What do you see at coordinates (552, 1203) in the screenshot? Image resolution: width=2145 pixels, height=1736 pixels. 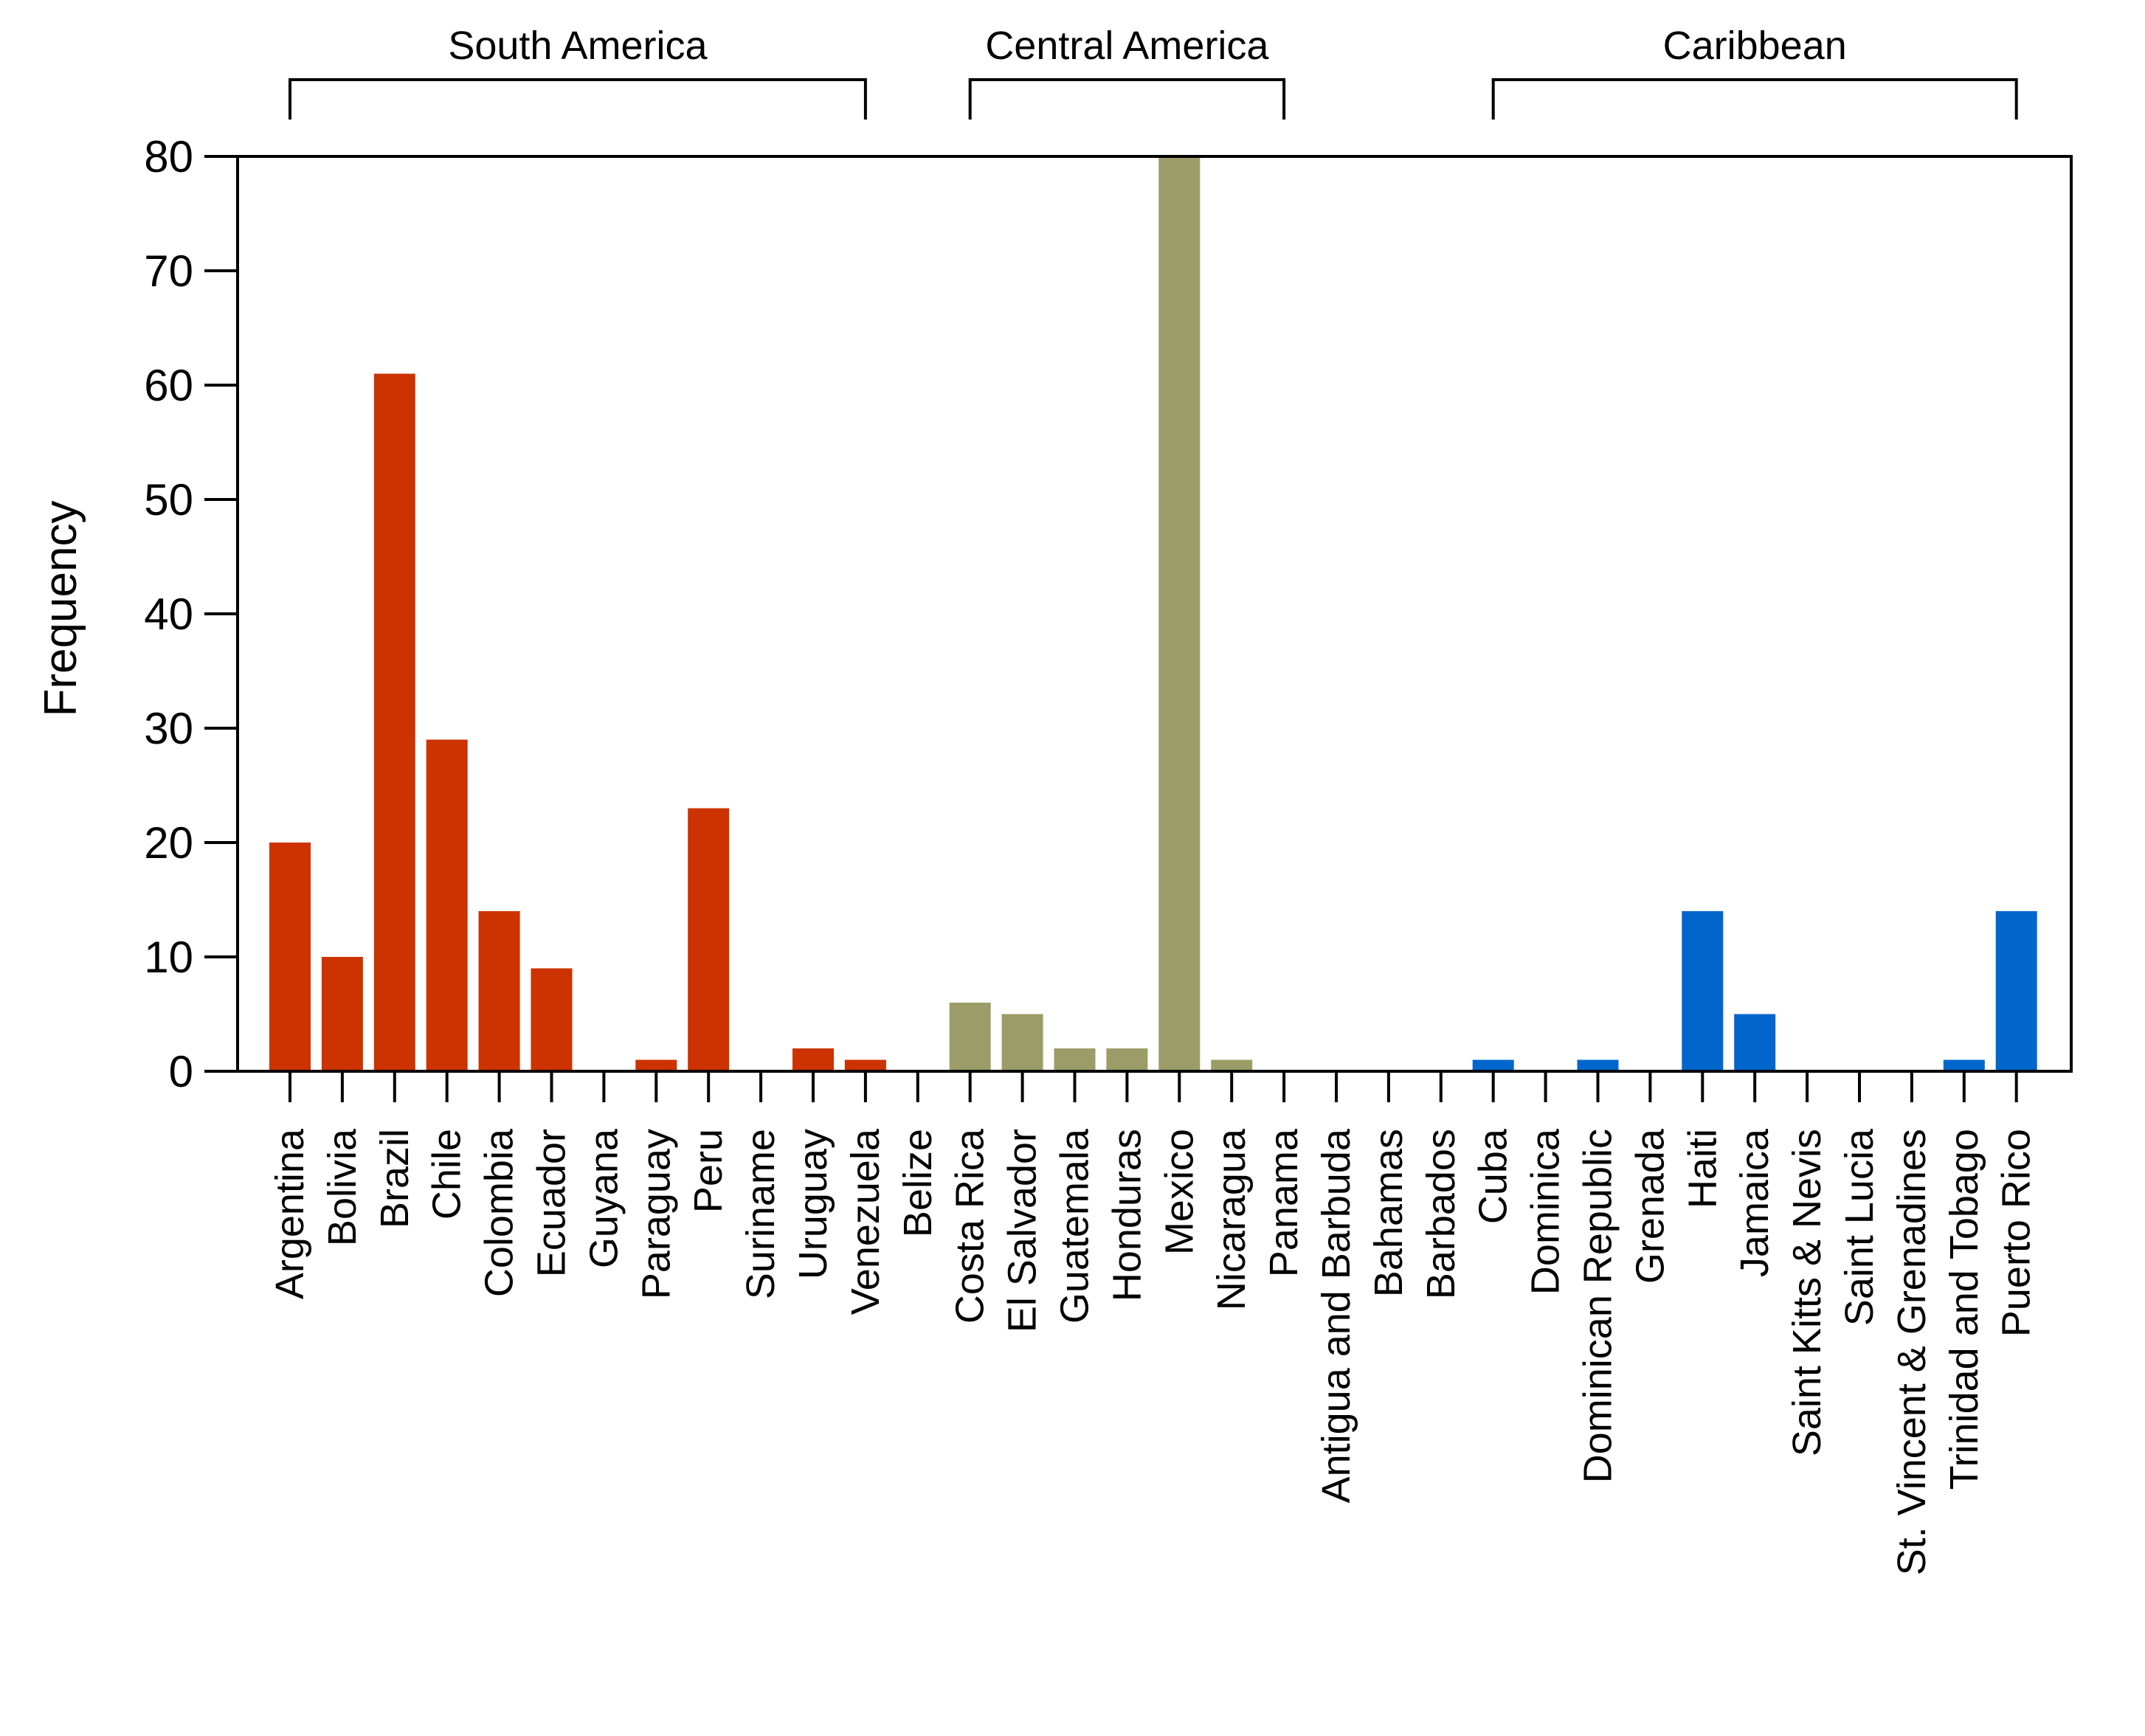 I see `x-tick-label: Ecuador` at bounding box center [552, 1203].